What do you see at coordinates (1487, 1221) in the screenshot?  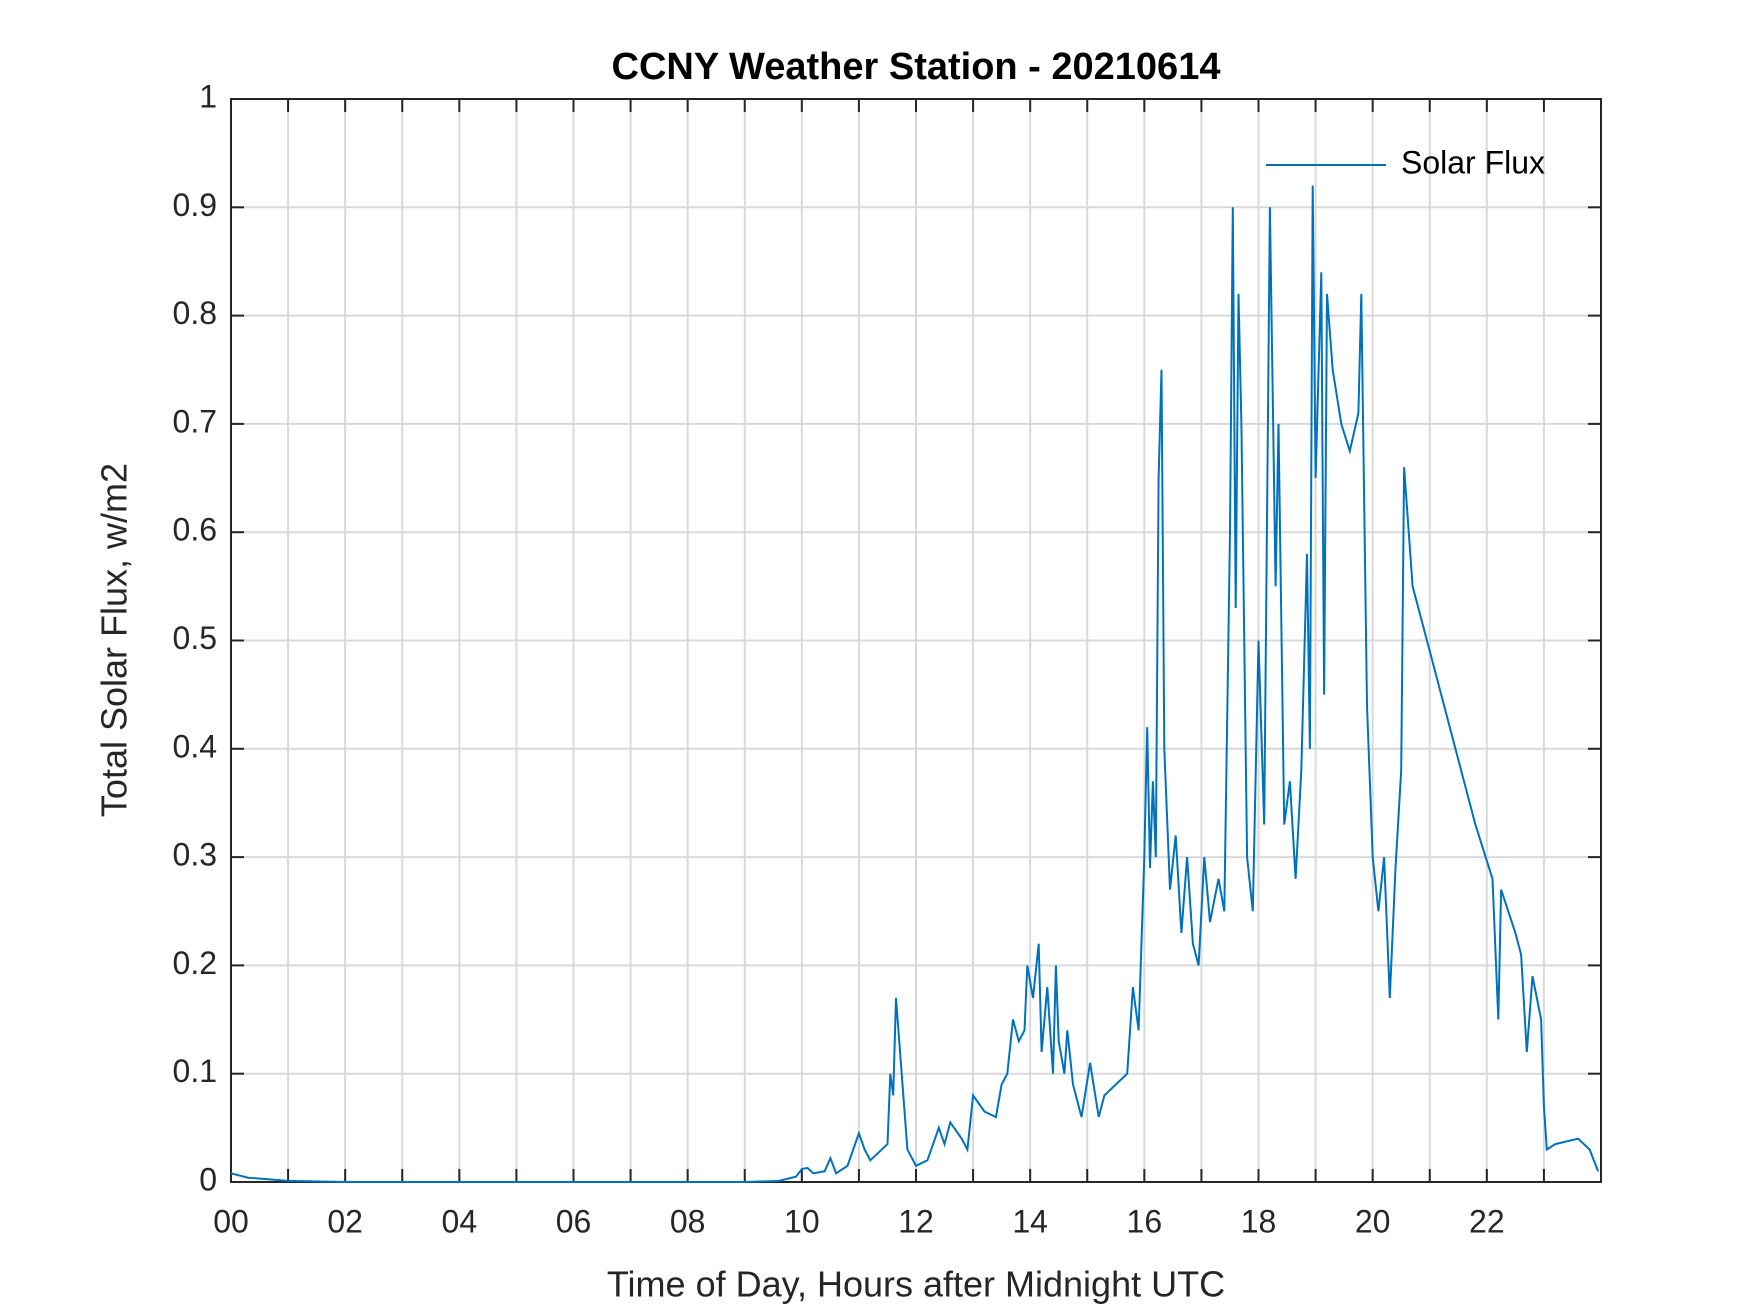 I see `x-tick-label: 22` at bounding box center [1487, 1221].